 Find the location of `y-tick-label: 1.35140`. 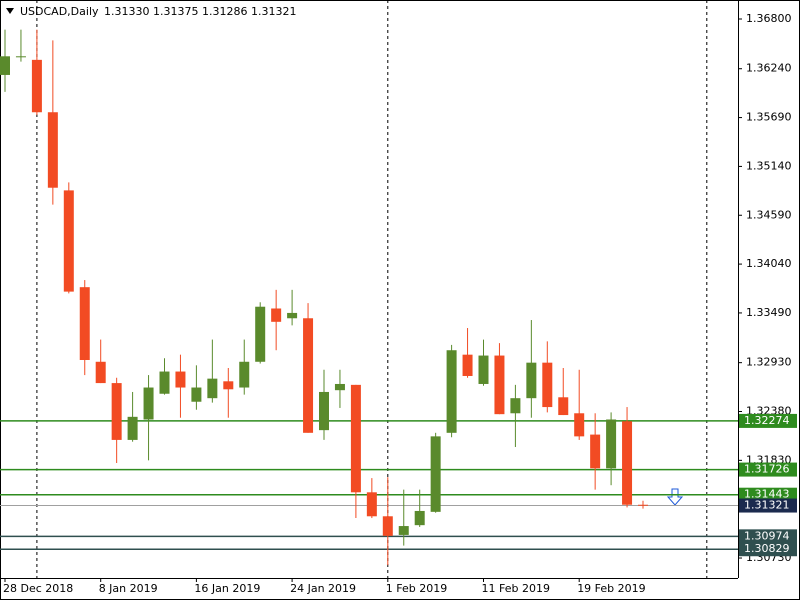

y-tick-label: 1.35140 is located at coordinates (769, 165).